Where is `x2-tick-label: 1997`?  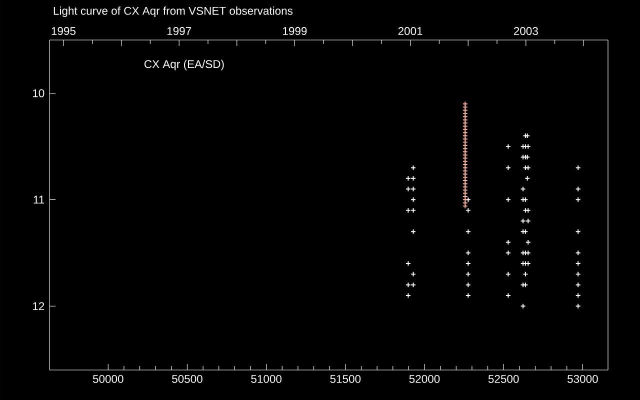
x2-tick-label: 1997 is located at coordinates (179, 31).